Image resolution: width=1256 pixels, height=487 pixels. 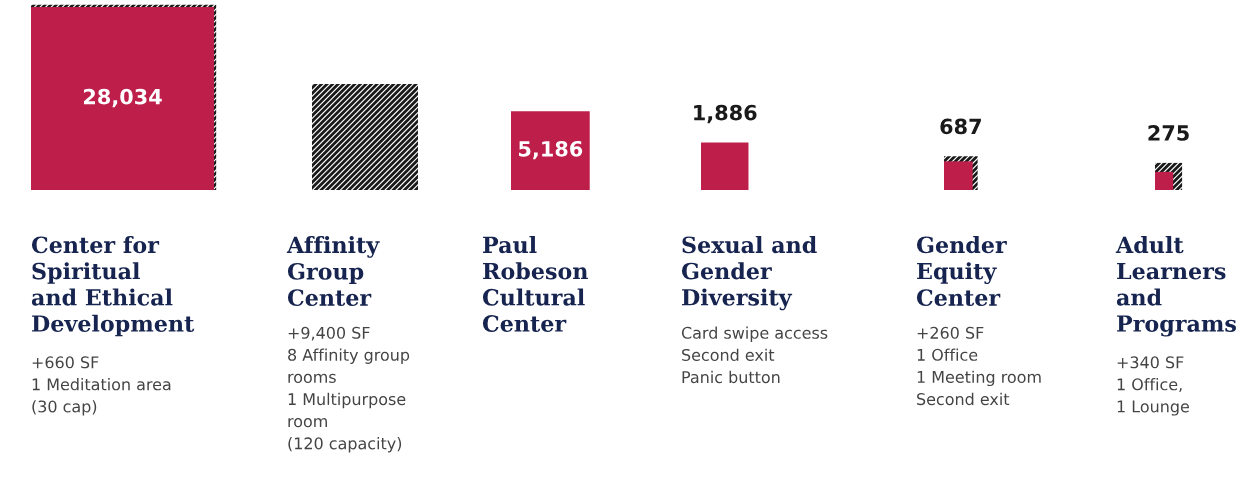 What do you see at coordinates (551, 150) in the screenshot?
I see `data-label: 5,186` at bounding box center [551, 150].